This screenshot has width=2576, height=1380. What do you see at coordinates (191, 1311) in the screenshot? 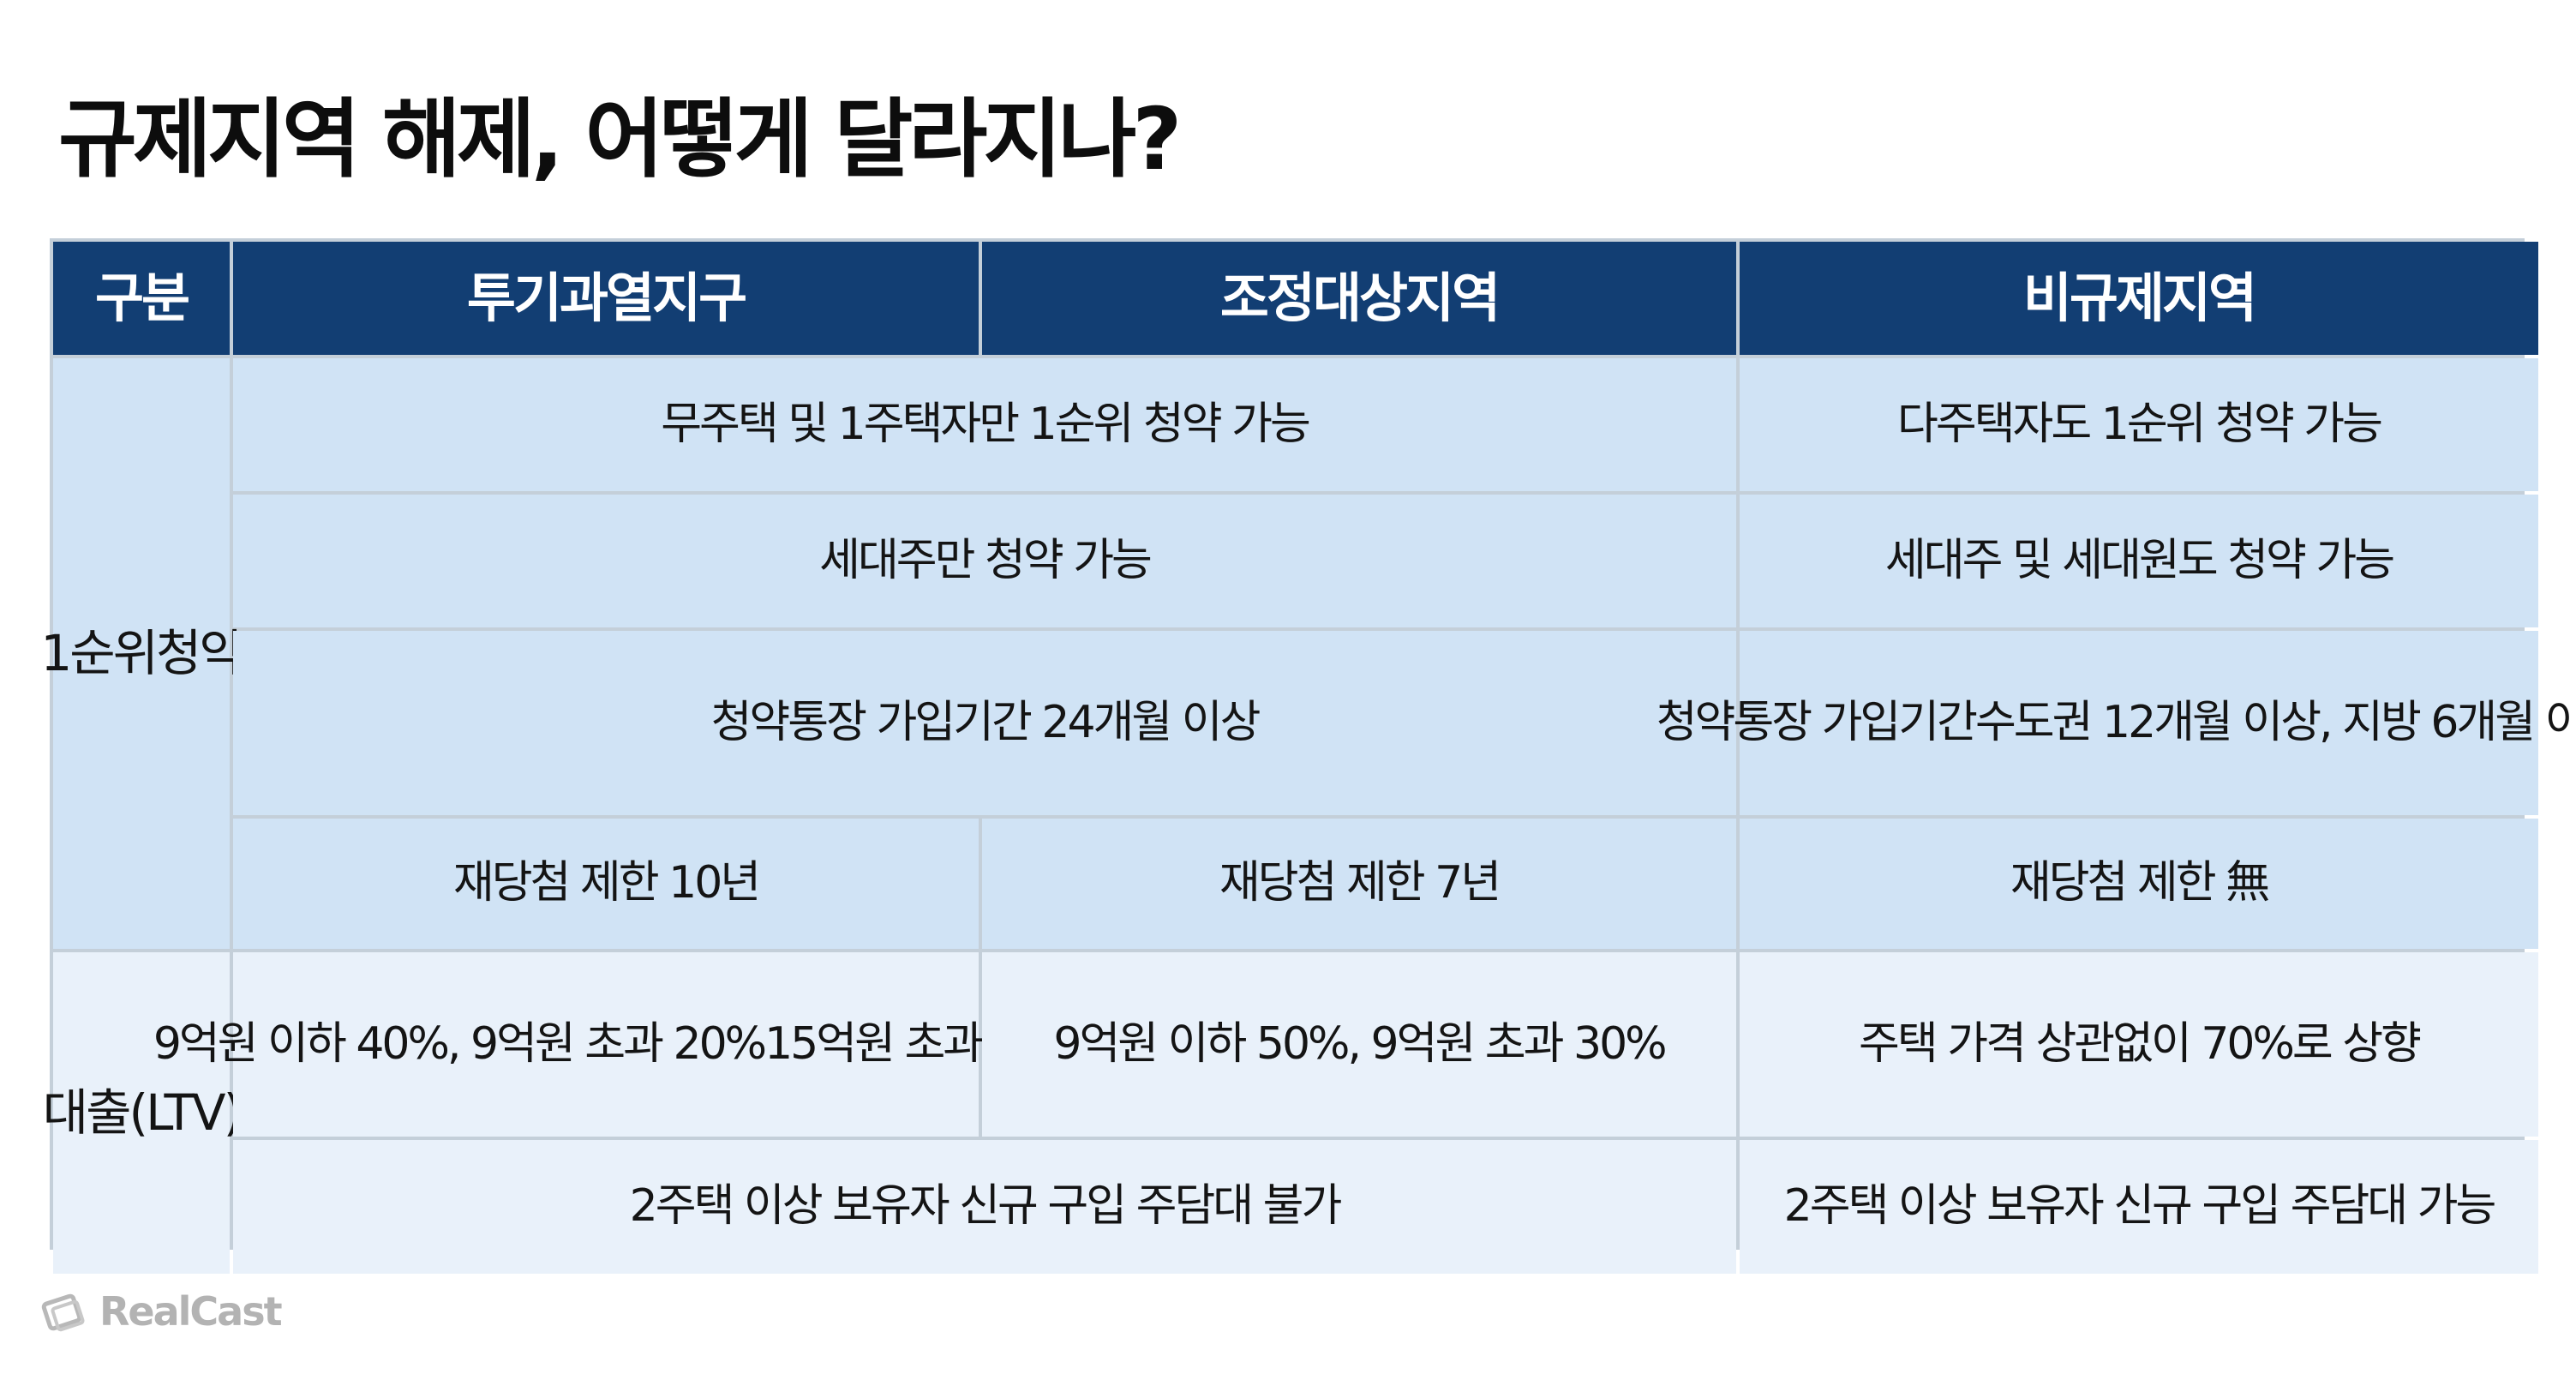
I see `logo-text: RealCast` at bounding box center [191, 1311].